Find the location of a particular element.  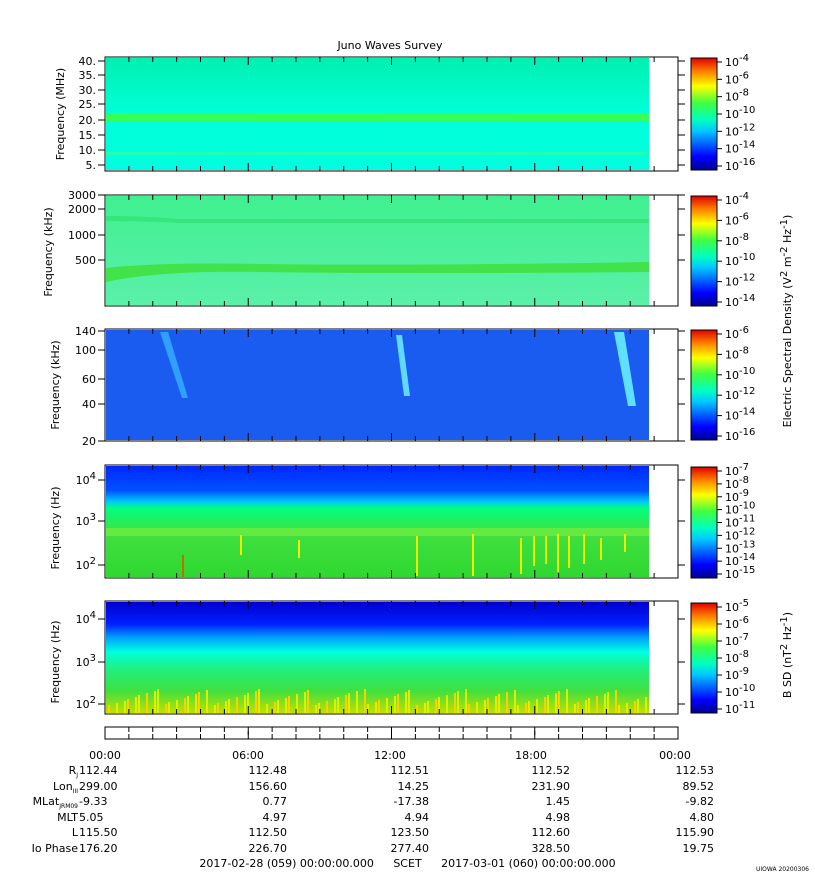

panel-5-spikes is located at coordinates (377, 701).